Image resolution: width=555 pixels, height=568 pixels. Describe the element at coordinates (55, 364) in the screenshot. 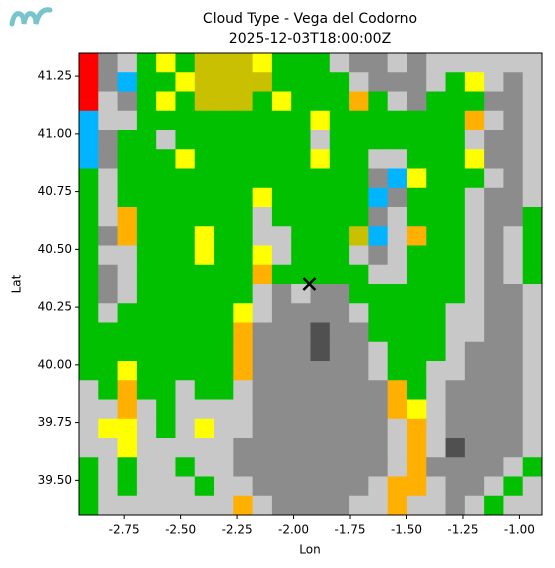

I see `y-tick-label: 40.00` at that location.